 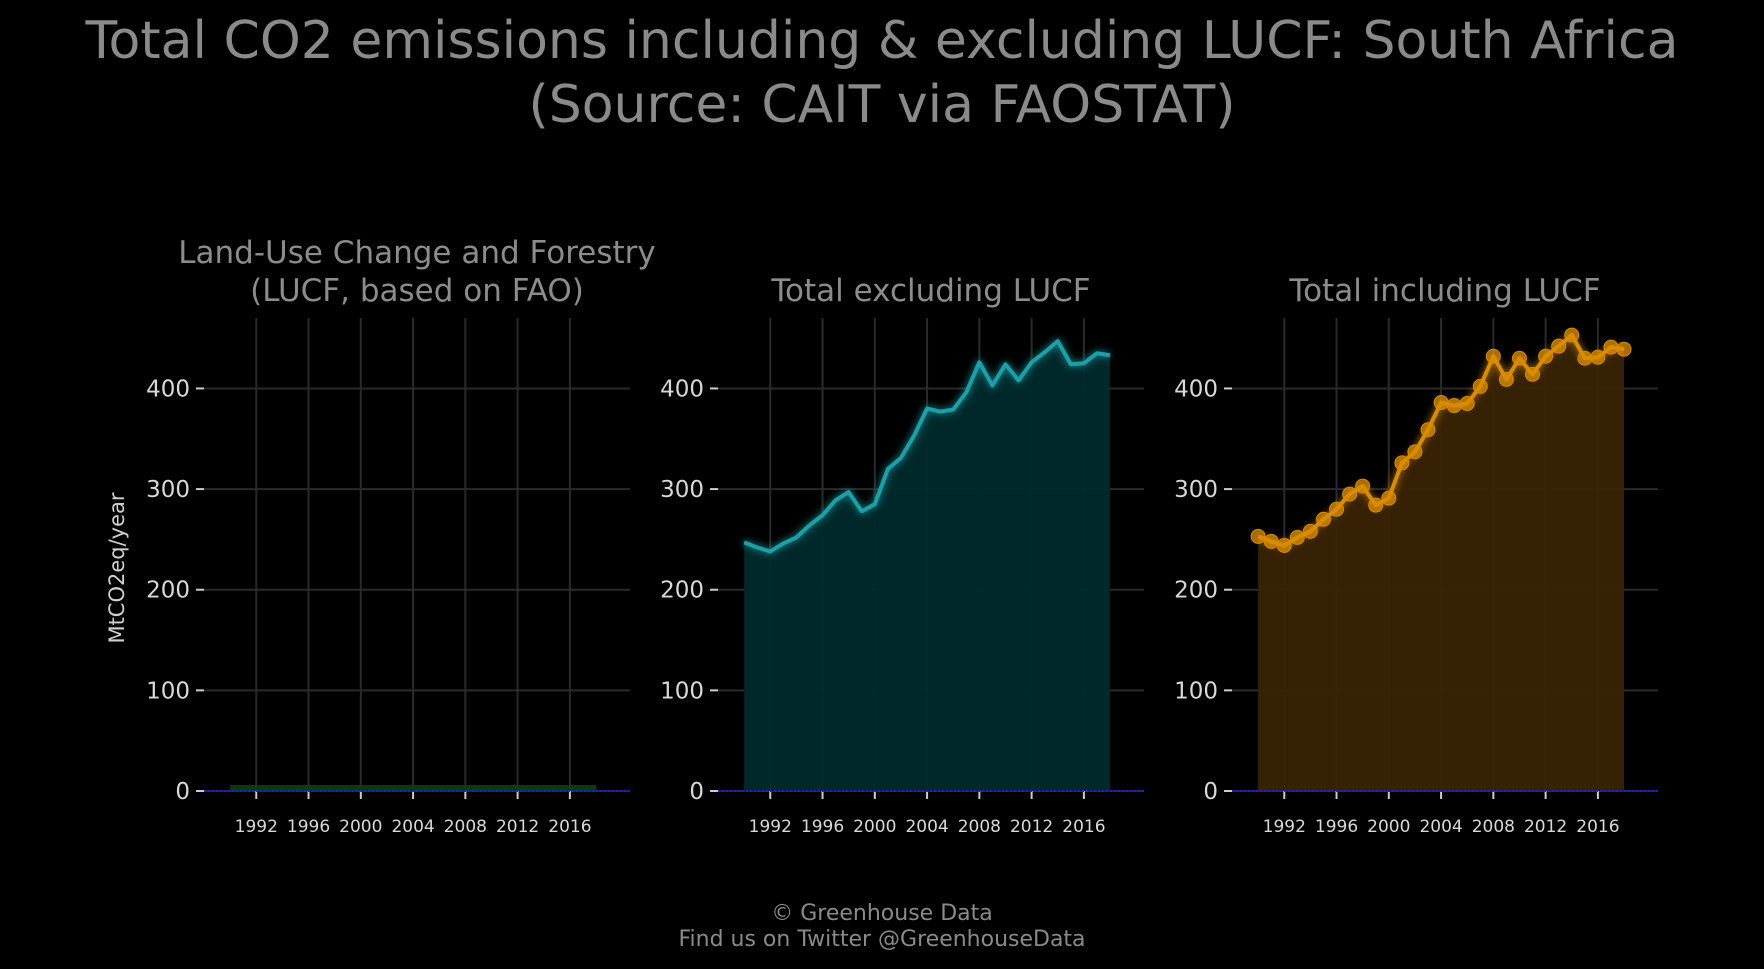 I want to click on y-axis-label: MtCO2eq/year, so click(x=117, y=567).